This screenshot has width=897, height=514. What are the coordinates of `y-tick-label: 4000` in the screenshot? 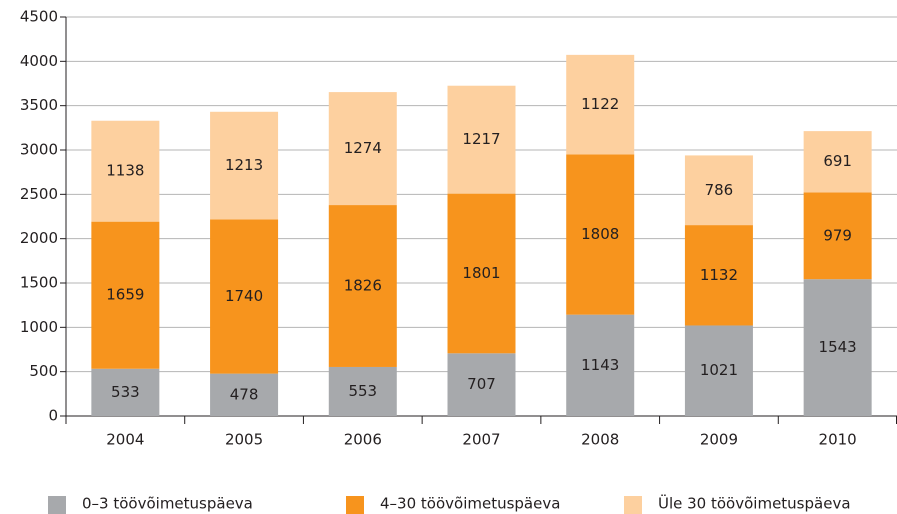 It's located at (39, 61).